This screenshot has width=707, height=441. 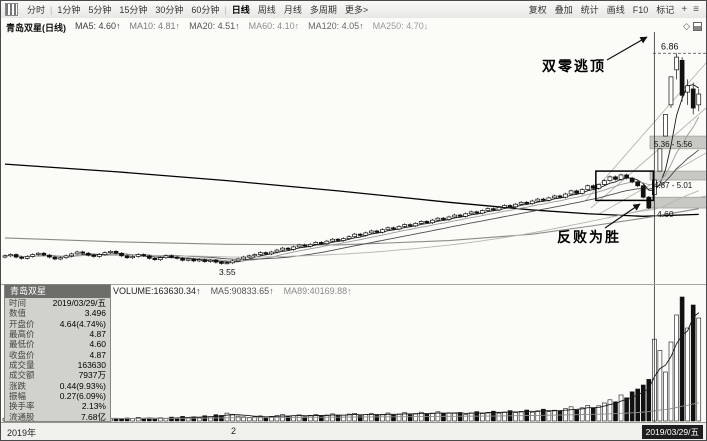 I want to click on add-icon: +, so click(x=684, y=9).